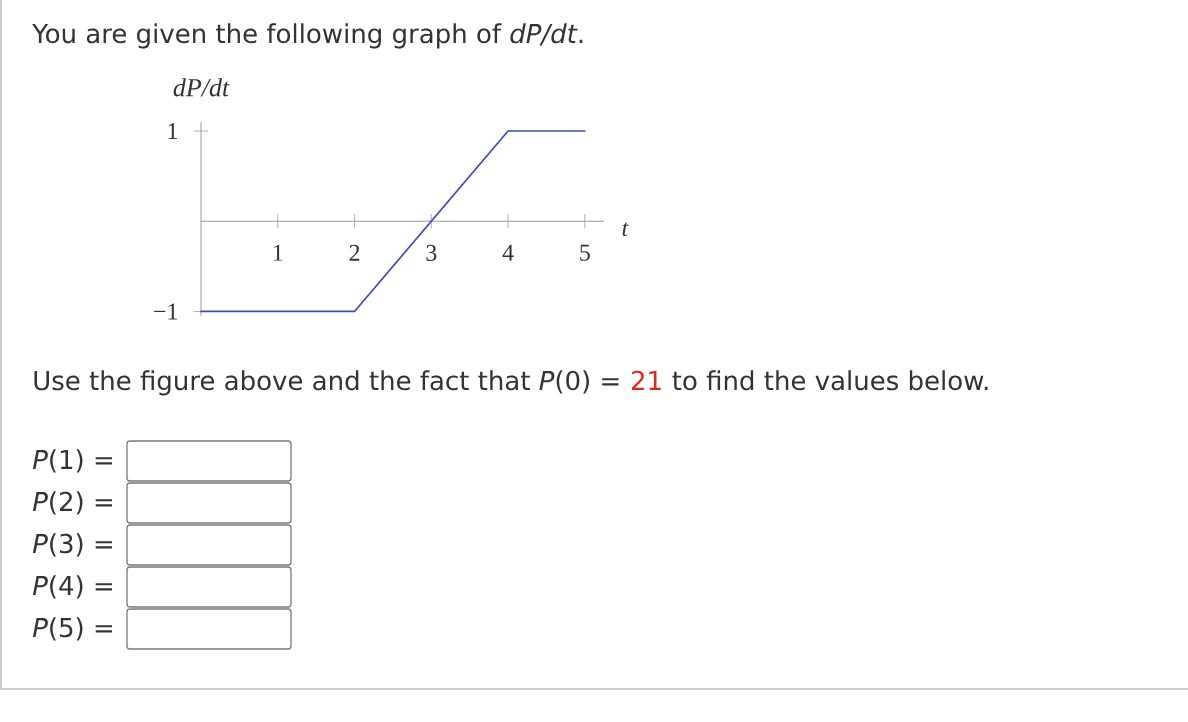 This screenshot has height=722, width=1188. What do you see at coordinates (625, 229) in the screenshot?
I see `x-axis-title: t` at bounding box center [625, 229].